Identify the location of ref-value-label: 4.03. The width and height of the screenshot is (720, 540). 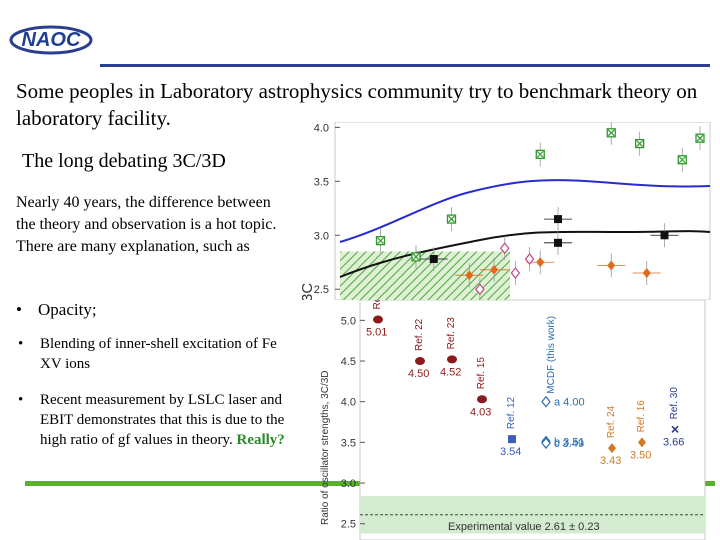
(480, 412).